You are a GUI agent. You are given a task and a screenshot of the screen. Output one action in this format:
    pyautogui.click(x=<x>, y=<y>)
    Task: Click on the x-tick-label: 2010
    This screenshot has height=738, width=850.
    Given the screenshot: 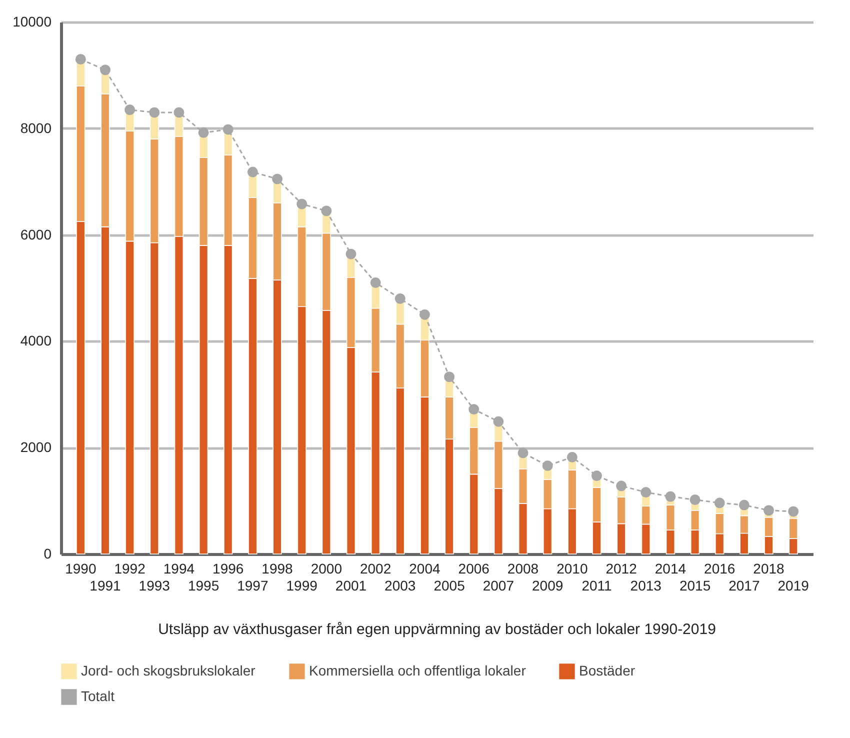 What is the action you would take?
    pyautogui.click(x=572, y=568)
    